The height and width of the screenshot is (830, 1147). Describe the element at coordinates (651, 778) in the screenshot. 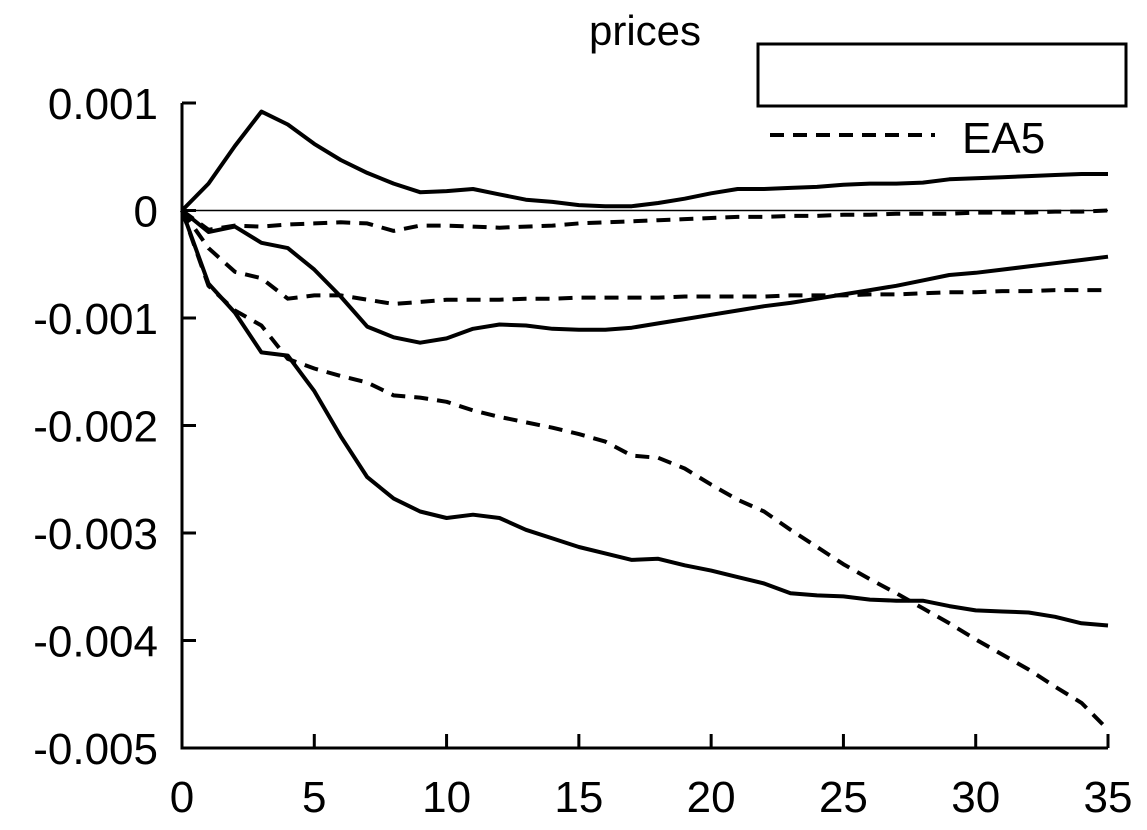

I see `x-axis: 0 5 10 15 20 25 30 35` at that location.